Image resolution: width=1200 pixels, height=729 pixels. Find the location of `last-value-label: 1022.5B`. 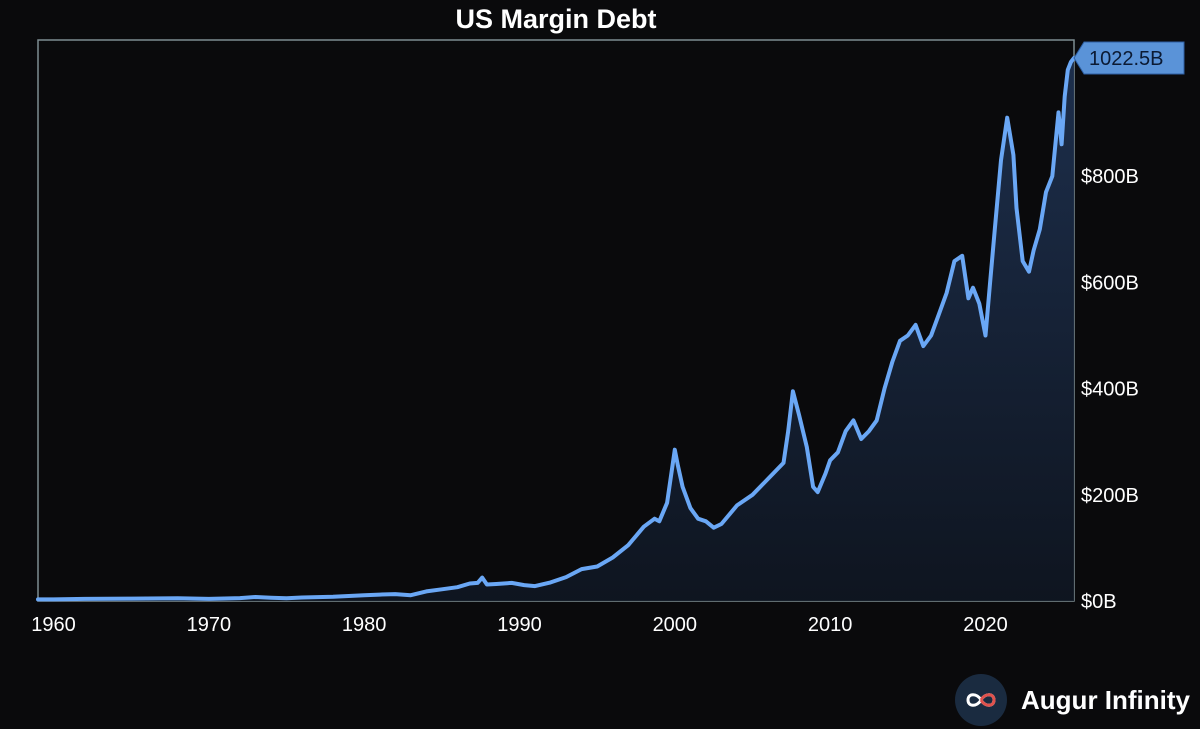

last-value-label: 1022.5B is located at coordinates (1126, 59).